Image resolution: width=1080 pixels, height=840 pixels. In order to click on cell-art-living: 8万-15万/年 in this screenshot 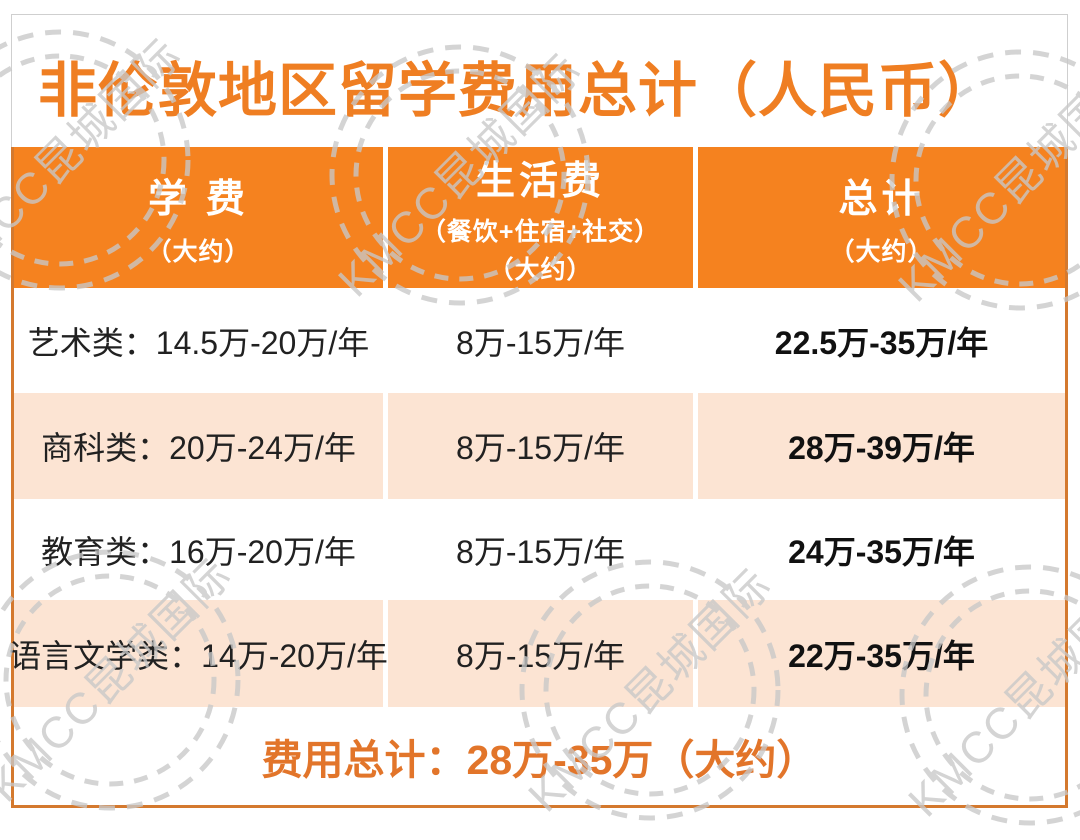, I will do `click(540, 342)`.